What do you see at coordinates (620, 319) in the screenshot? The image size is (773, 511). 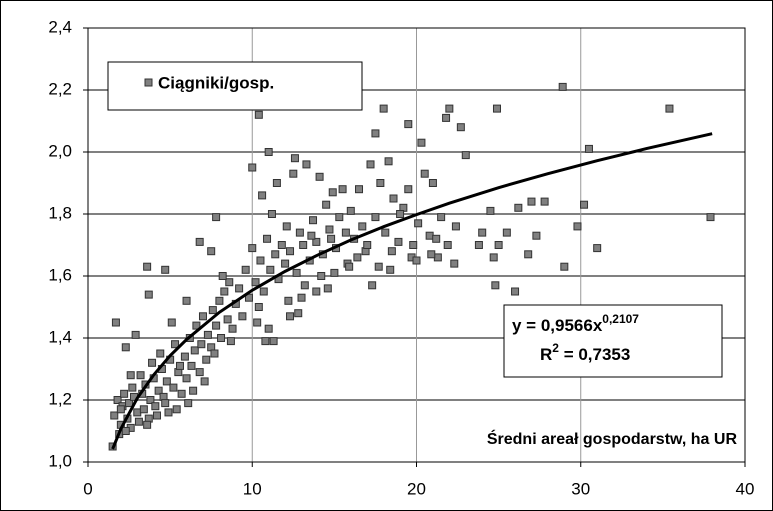 I see `equation-exponent: 0,2107` at bounding box center [620, 319].